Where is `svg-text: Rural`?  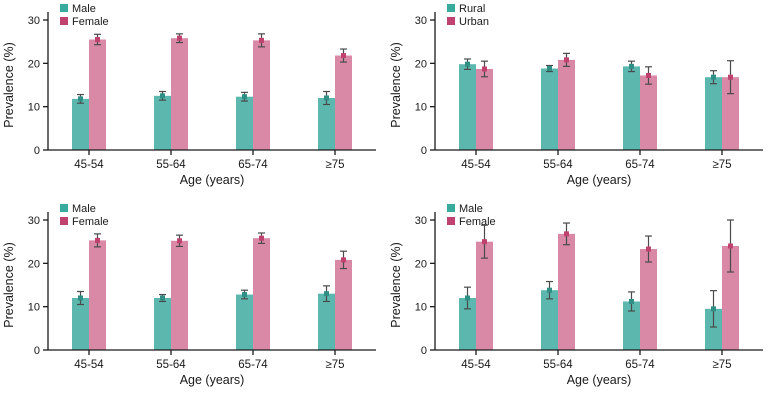
svg-text: Rural is located at coordinates (472, 9).